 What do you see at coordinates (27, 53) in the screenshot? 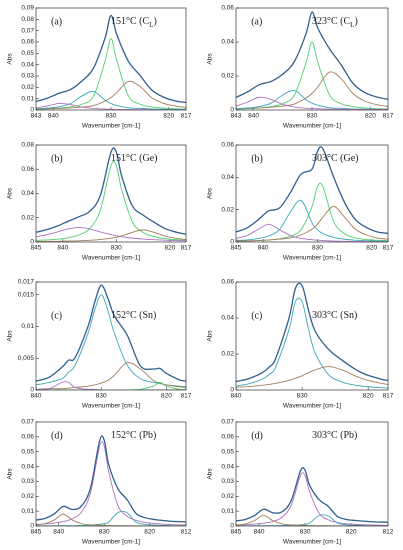
I see `y-tick-label: 0,05` at bounding box center [27, 53].